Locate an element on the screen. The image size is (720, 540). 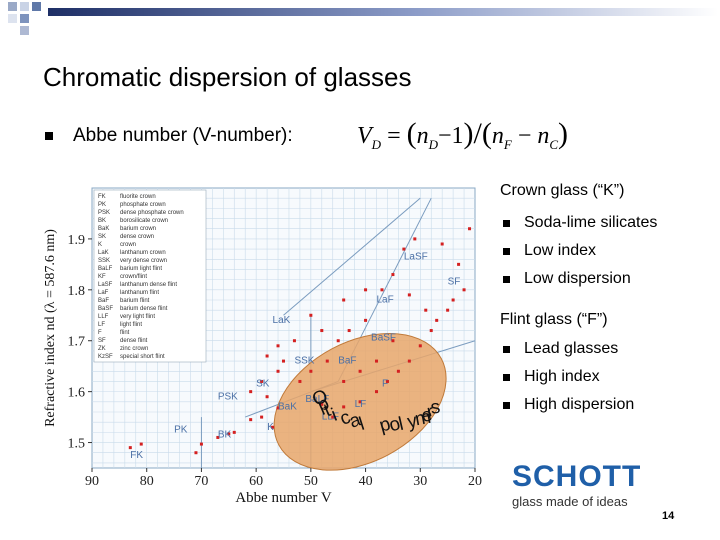
crown-item-label: Low index is located at coordinates (560, 250).